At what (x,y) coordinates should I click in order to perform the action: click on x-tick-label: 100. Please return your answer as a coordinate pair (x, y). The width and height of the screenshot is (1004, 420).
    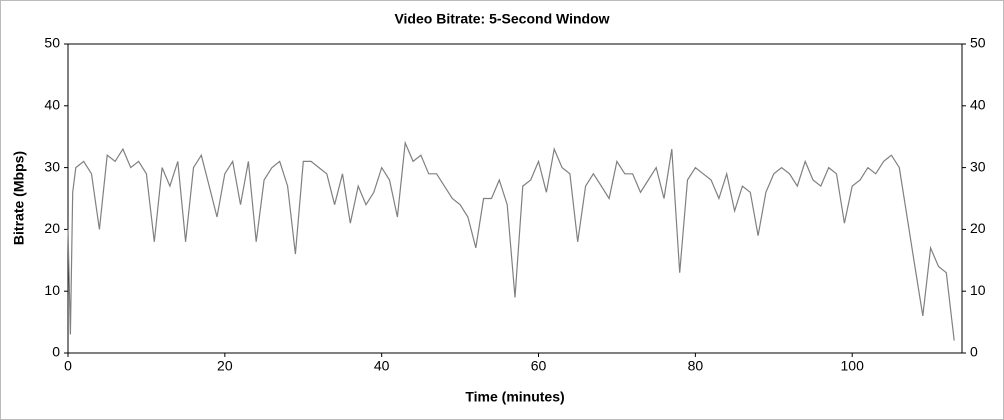
    Looking at the image, I should click on (853, 366).